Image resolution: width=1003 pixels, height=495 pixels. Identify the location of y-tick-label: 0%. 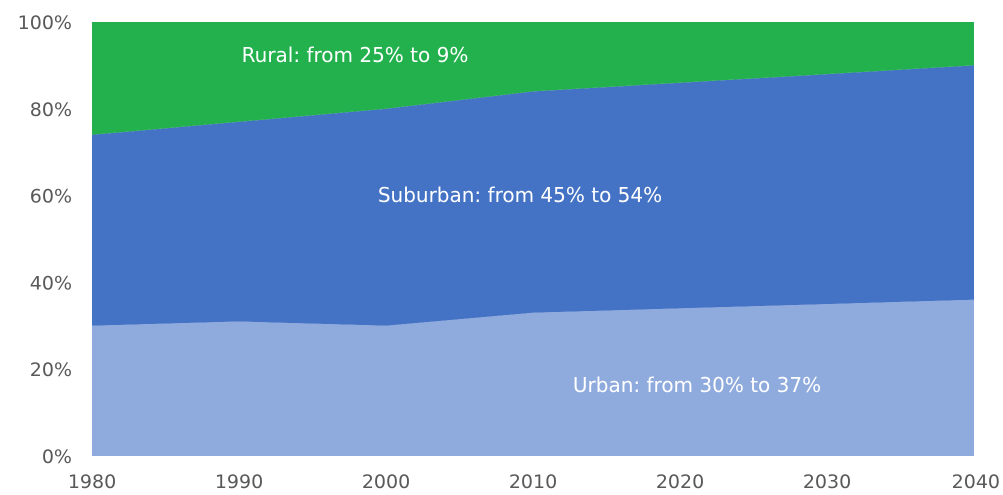
(57, 457).